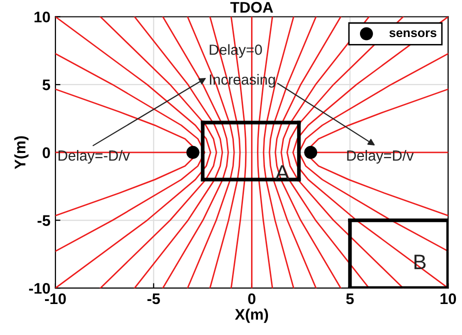 The width and height of the screenshot is (462, 335). What do you see at coordinates (350, 299) in the screenshot?
I see `x-tick-label: 5` at bounding box center [350, 299].